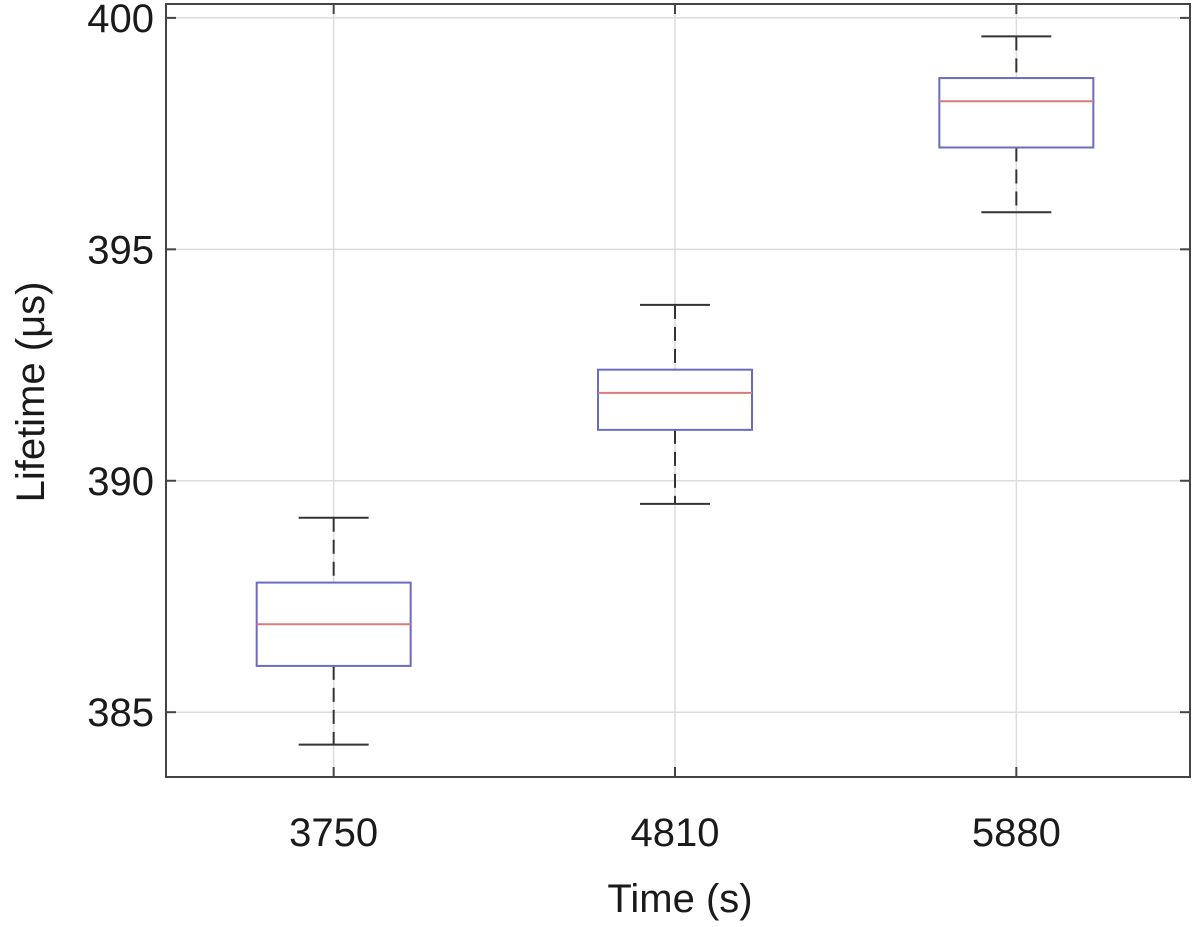 Image resolution: width=1200 pixels, height=927 pixels. I want to click on x-tick-label: 4810, so click(675, 833).